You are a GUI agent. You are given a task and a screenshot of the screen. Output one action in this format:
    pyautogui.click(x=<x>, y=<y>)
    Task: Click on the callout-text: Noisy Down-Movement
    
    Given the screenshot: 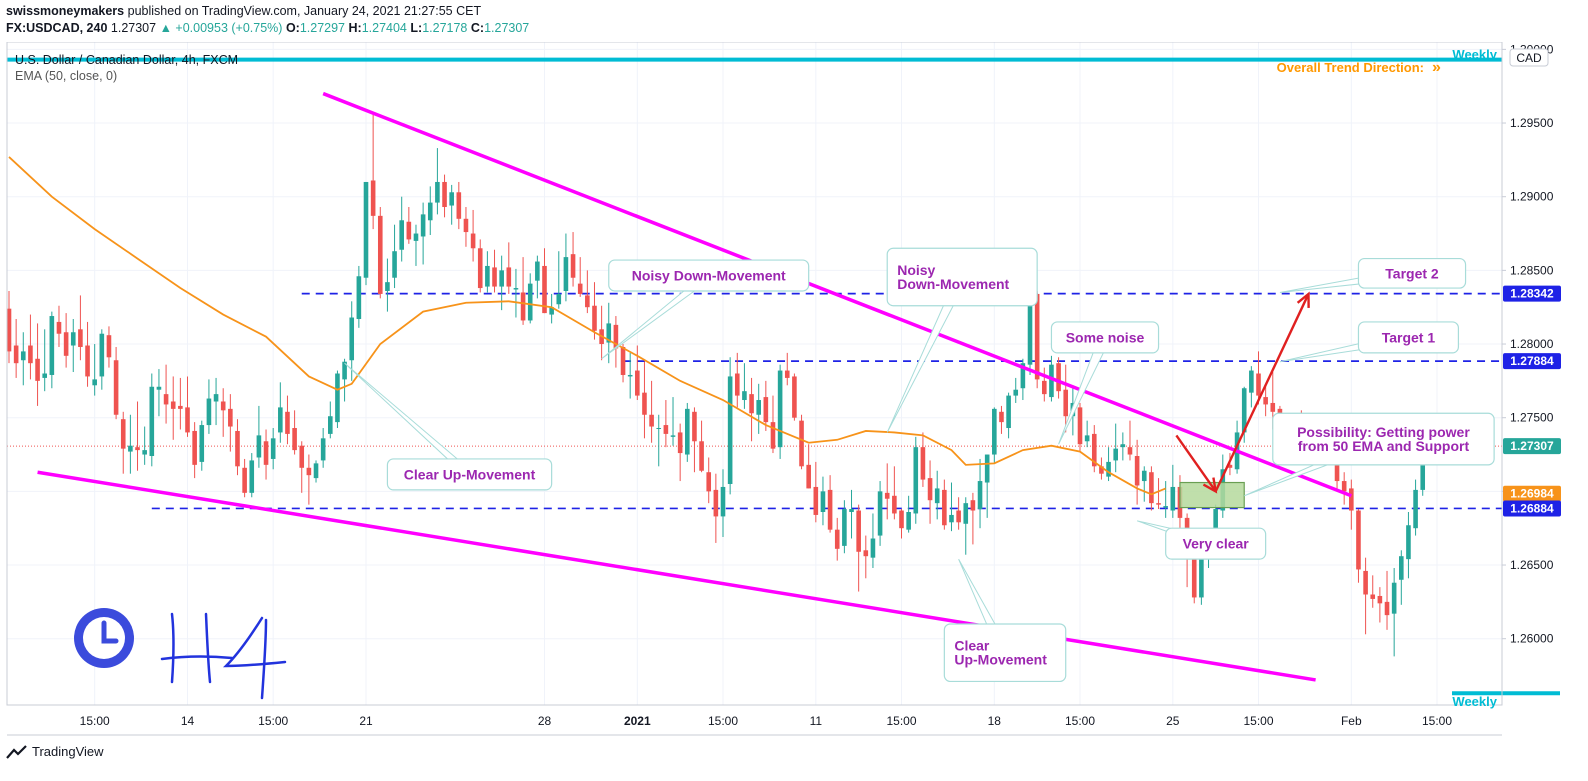 What is the action you would take?
    pyautogui.click(x=709, y=276)
    